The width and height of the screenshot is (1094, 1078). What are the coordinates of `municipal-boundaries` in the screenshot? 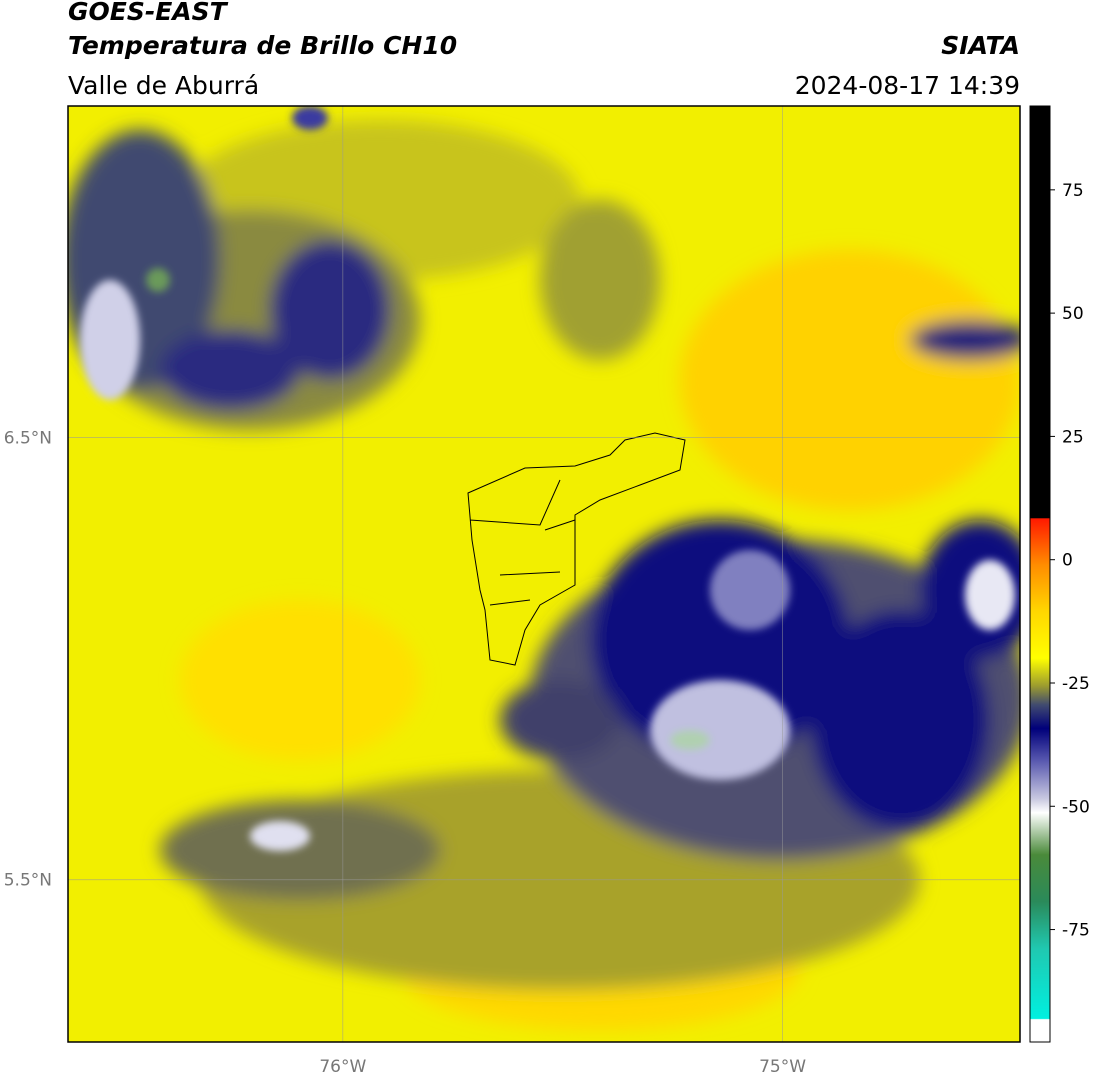 It's located at (576, 549).